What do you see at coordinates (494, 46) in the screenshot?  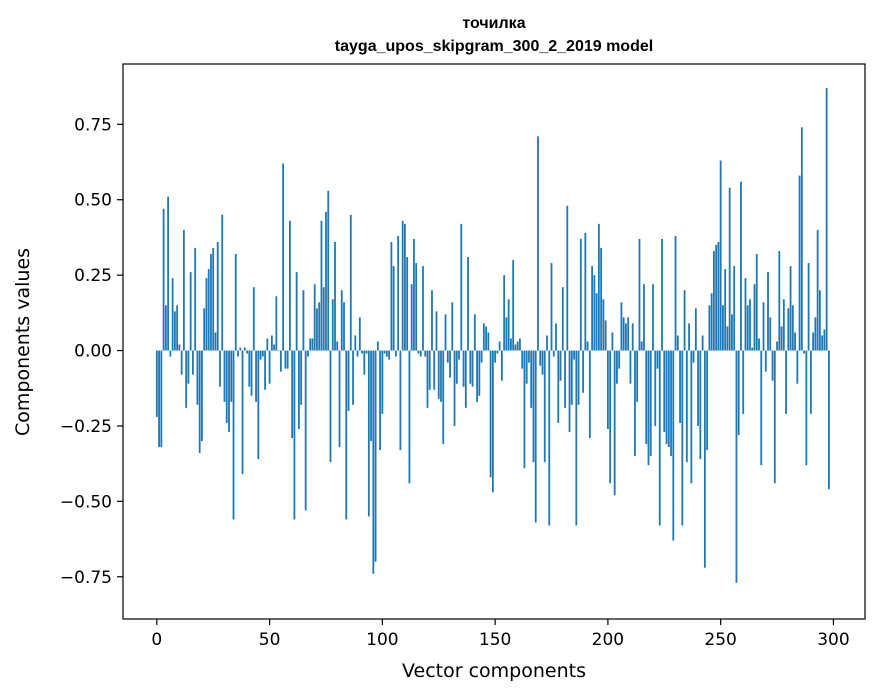 I see `chart-subtitle: tayga_upos_skipgram_300_2_2019 model` at bounding box center [494, 46].